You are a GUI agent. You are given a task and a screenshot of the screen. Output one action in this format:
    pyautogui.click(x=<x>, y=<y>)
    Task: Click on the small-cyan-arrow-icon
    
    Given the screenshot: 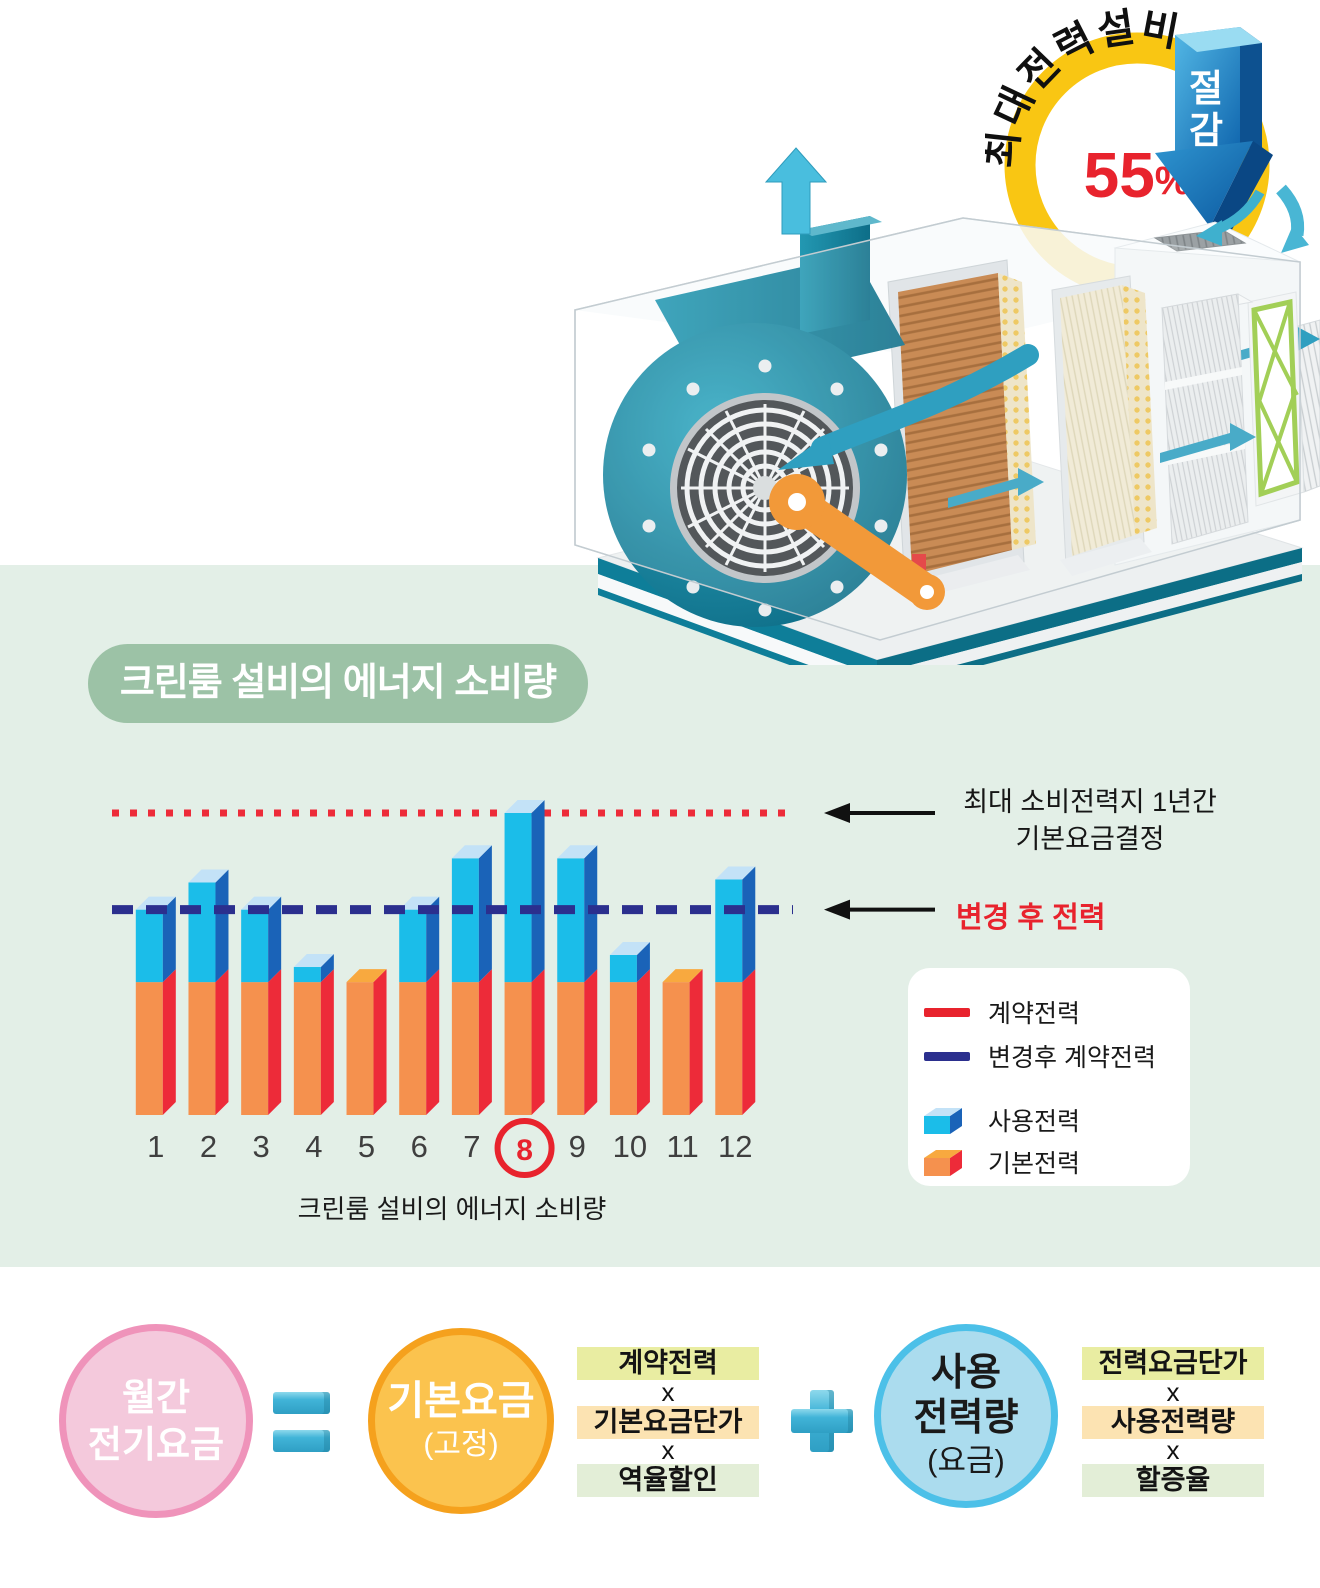 What is the action you would take?
    pyautogui.click(x=1292, y=218)
    